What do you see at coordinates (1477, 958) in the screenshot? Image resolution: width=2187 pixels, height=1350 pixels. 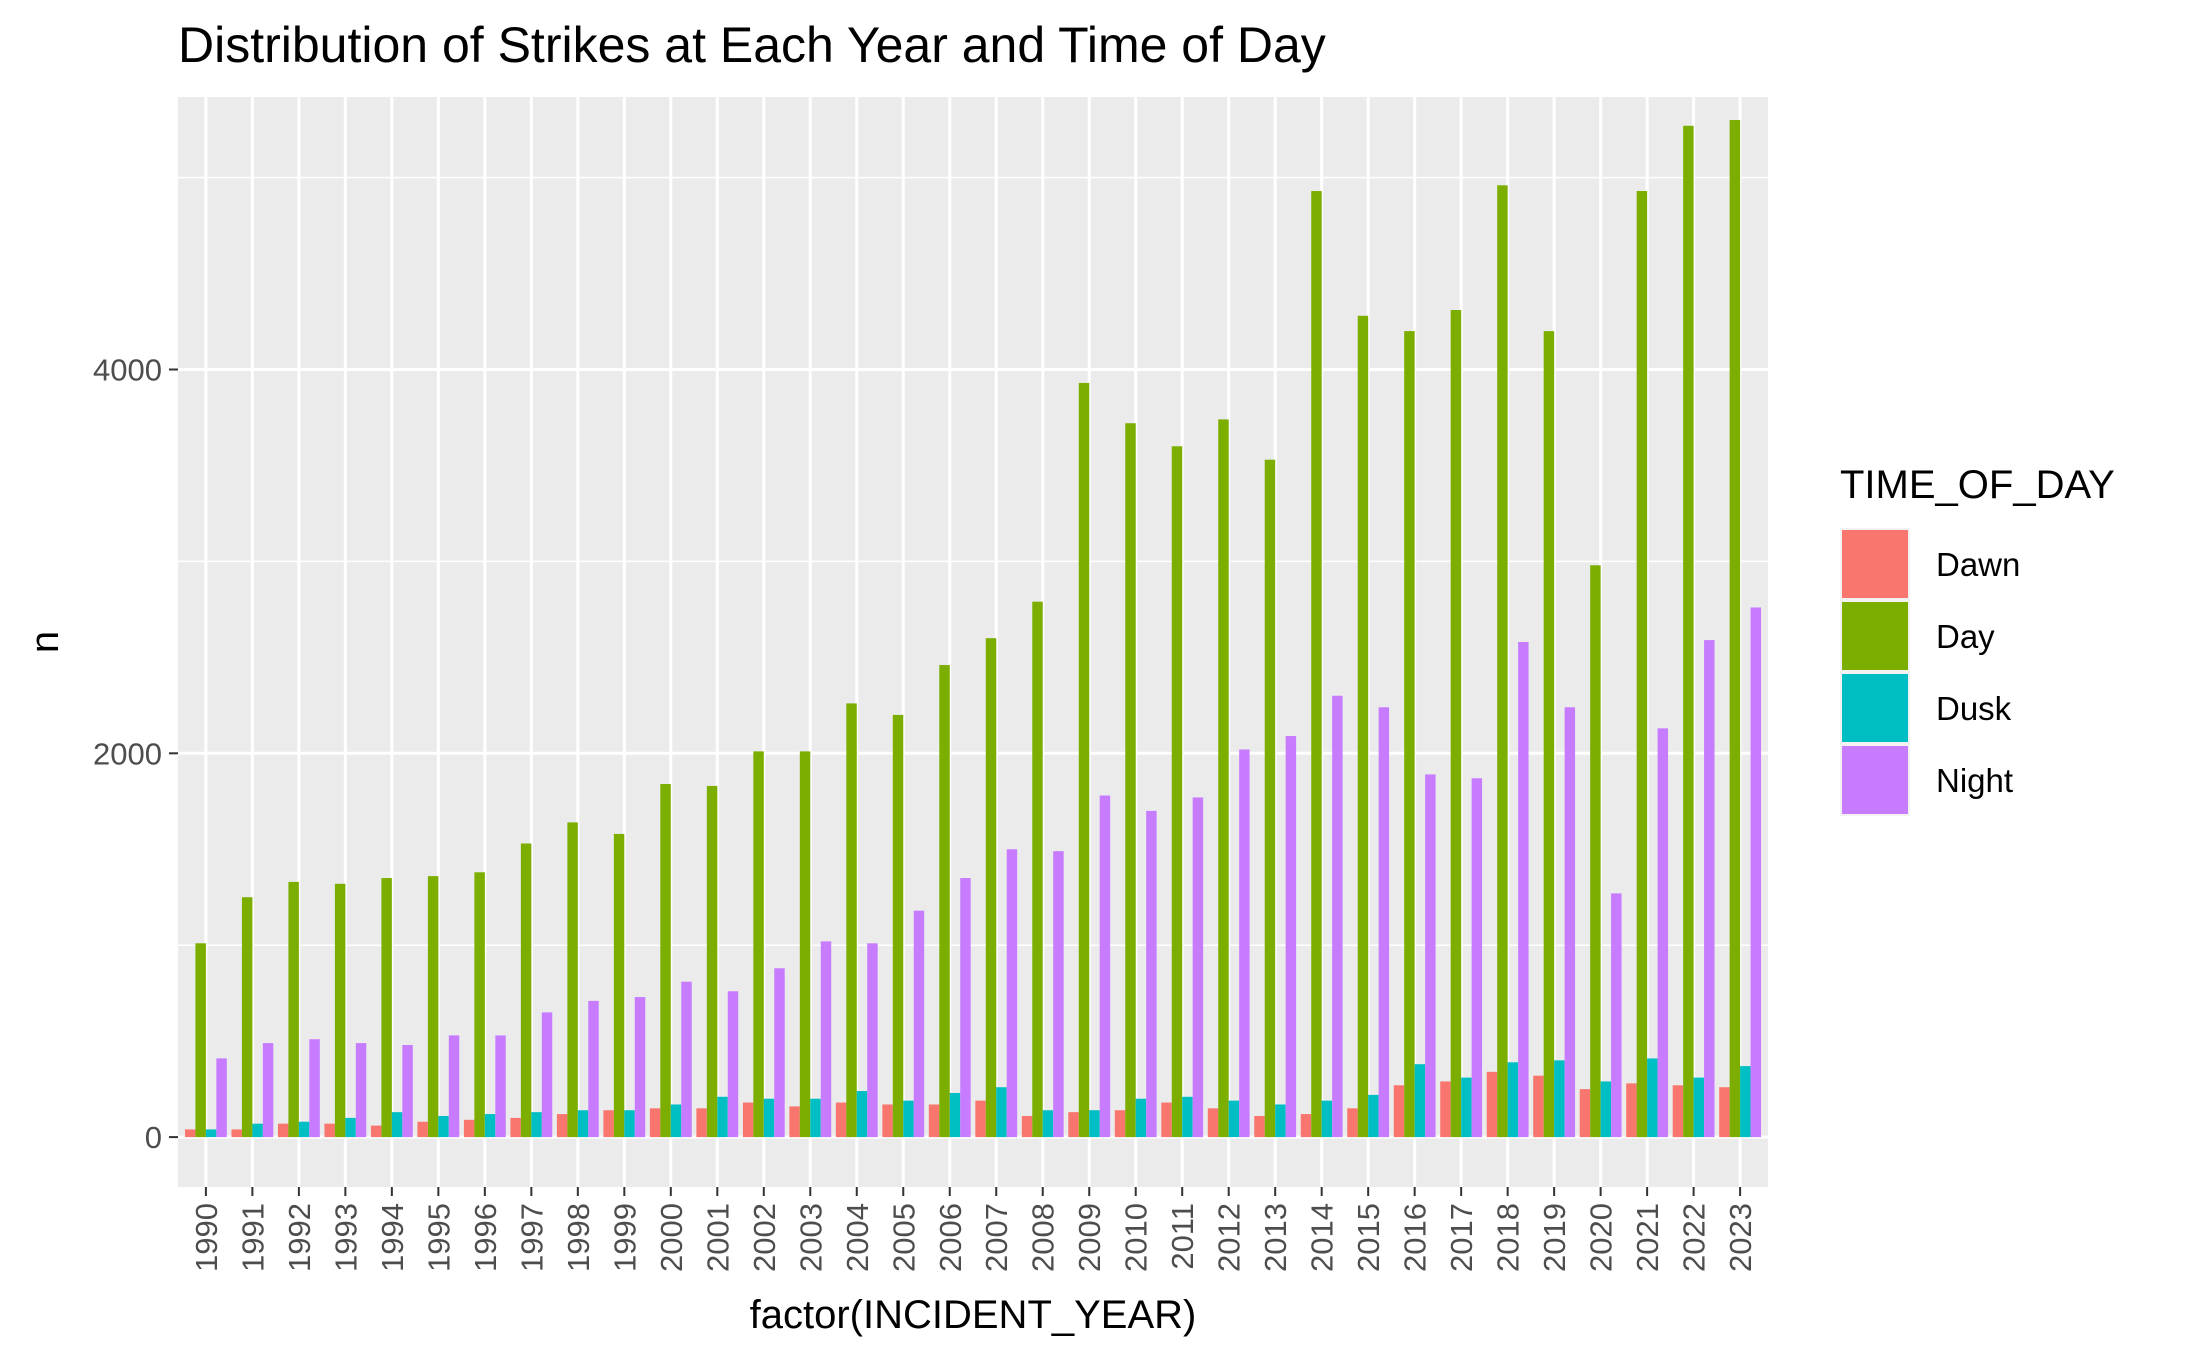 I see `bar-night-2017` at bounding box center [1477, 958].